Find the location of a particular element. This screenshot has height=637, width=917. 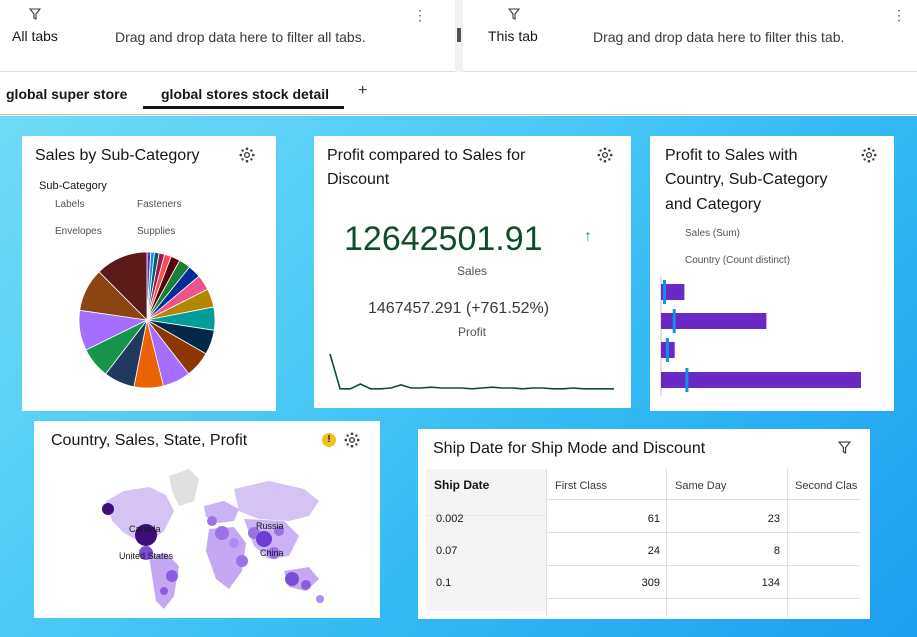

table-cell: 309 is located at coordinates (650, 583).